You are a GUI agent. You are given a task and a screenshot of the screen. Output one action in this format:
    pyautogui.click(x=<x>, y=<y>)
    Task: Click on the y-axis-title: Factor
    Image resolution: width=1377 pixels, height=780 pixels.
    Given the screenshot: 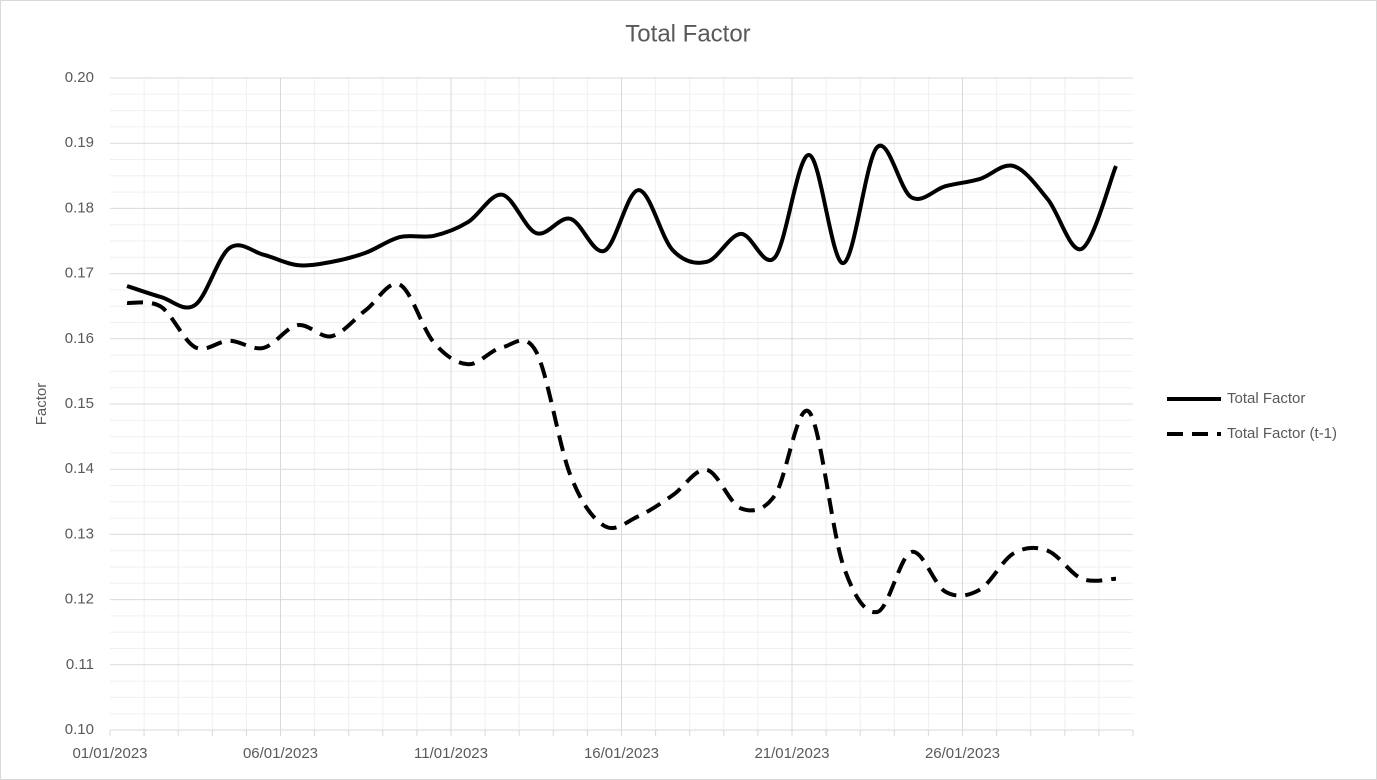 What is the action you would take?
    pyautogui.click(x=41, y=404)
    